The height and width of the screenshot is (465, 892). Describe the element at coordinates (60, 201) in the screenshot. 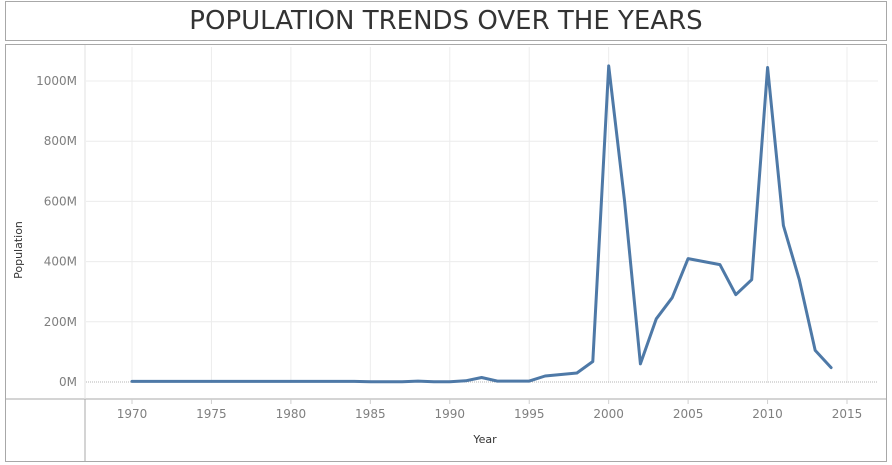

I see `y-tick-label: 600M` at that location.